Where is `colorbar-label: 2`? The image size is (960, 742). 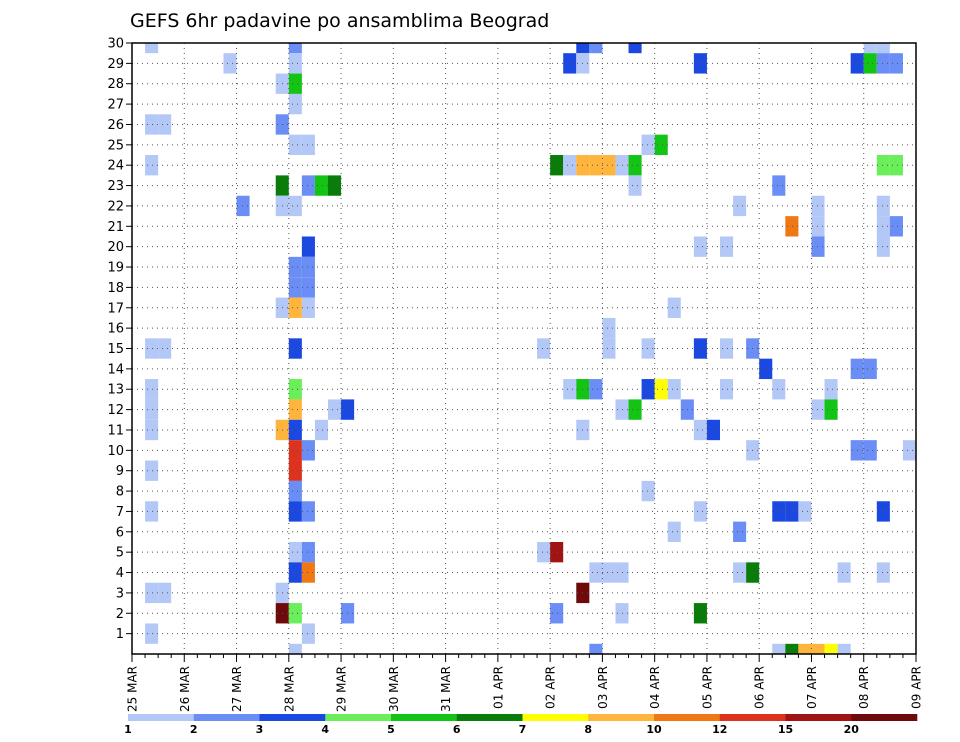
colorbar-label: 2 is located at coordinates (194, 729).